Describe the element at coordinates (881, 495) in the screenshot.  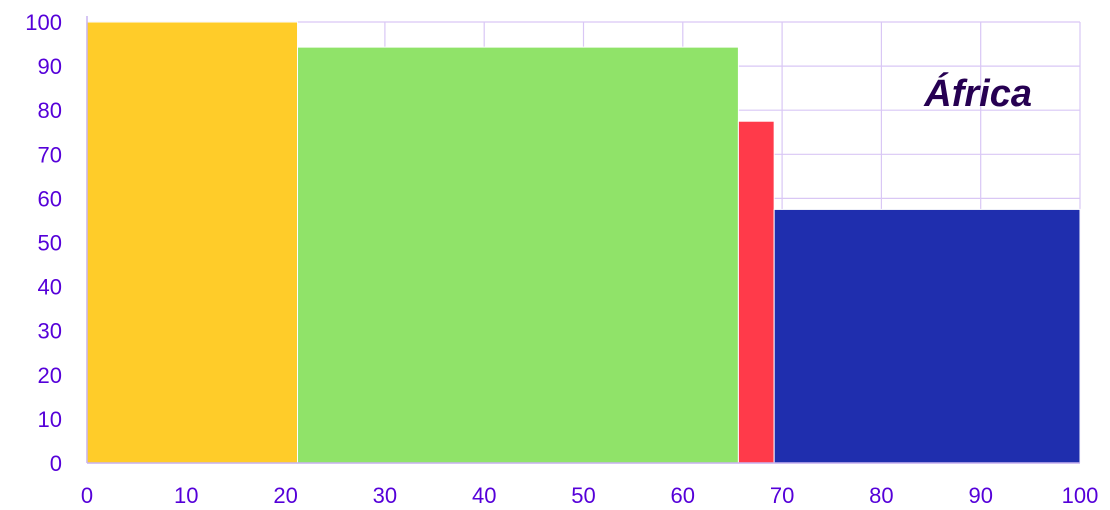
I see `x-tick-label: 80` at that location.